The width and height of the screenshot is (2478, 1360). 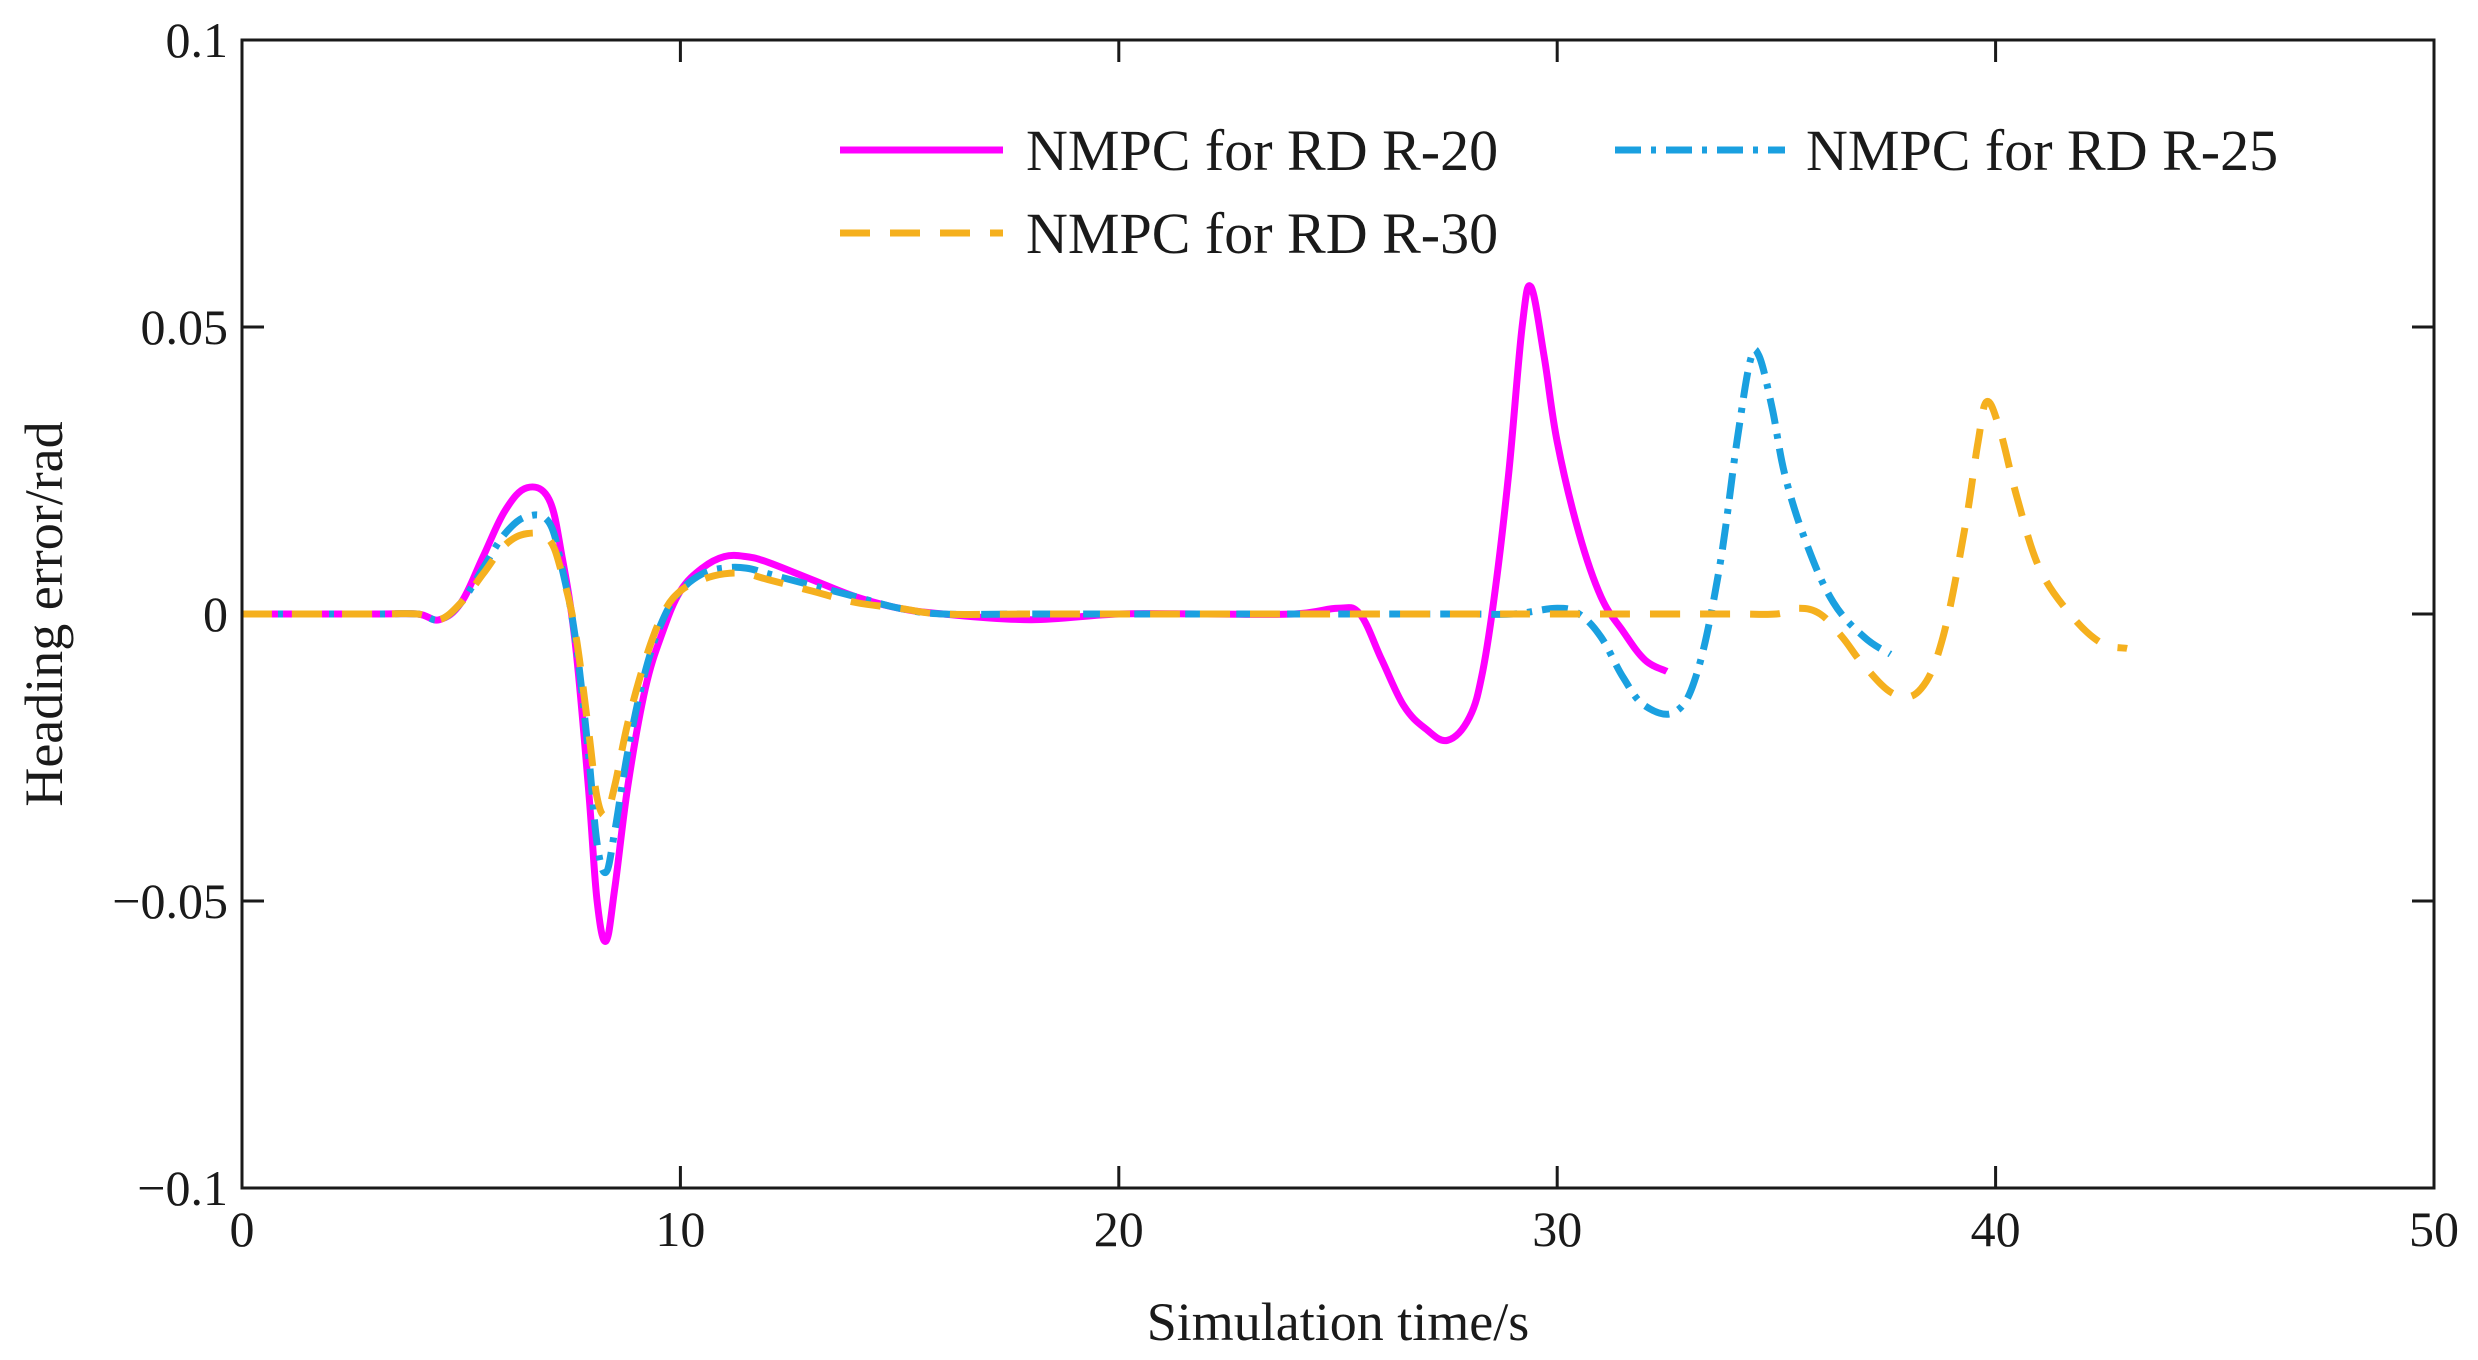 I want to click on x-tick-label: 20, so click(x=1119, y=1229).